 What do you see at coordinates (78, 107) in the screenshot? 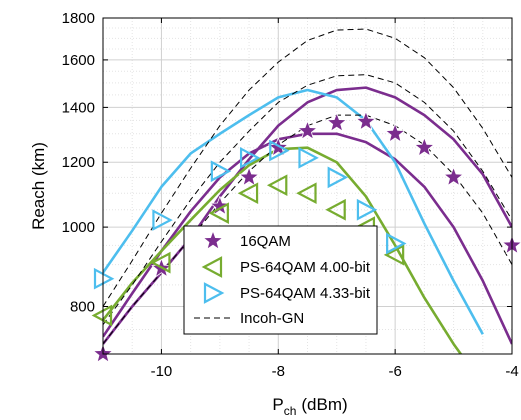
I see `y-tick-label: 1400` at bounding box center [78, 107].